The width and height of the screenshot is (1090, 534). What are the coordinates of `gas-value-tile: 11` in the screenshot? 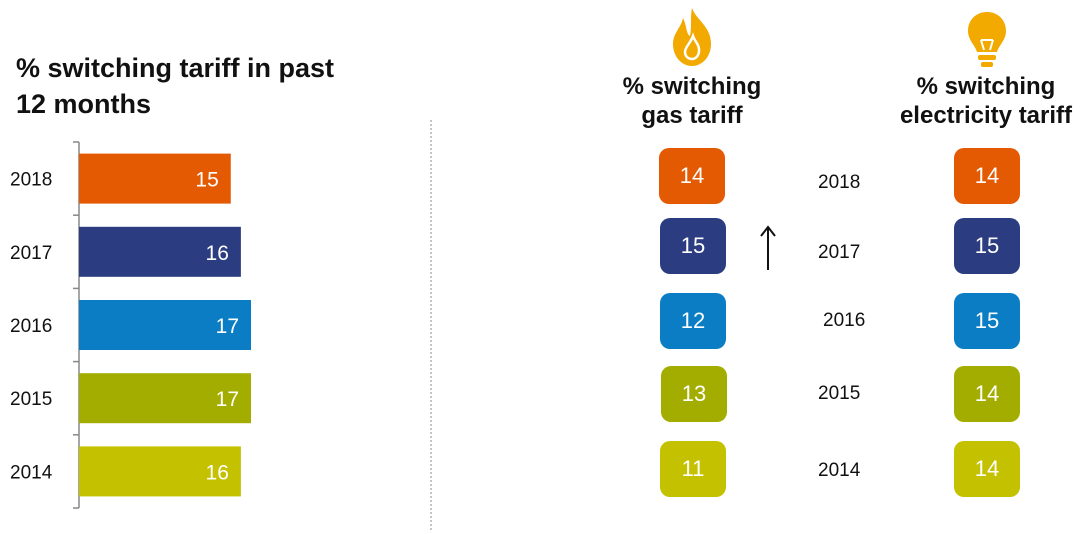 It's located at (693, 469).